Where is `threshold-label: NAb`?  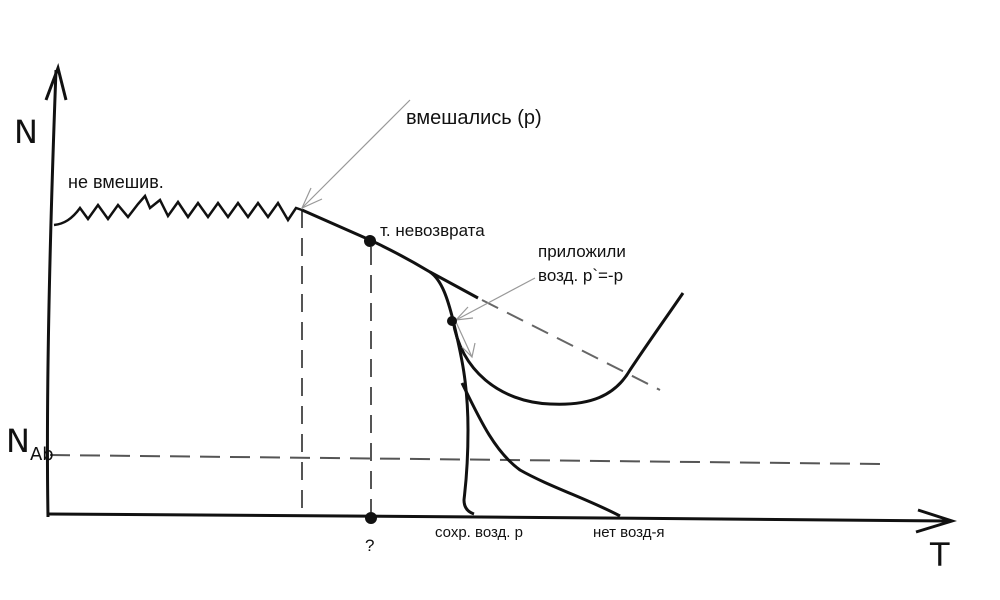
threshold-label: NAb is located at coordinates (30, 443).